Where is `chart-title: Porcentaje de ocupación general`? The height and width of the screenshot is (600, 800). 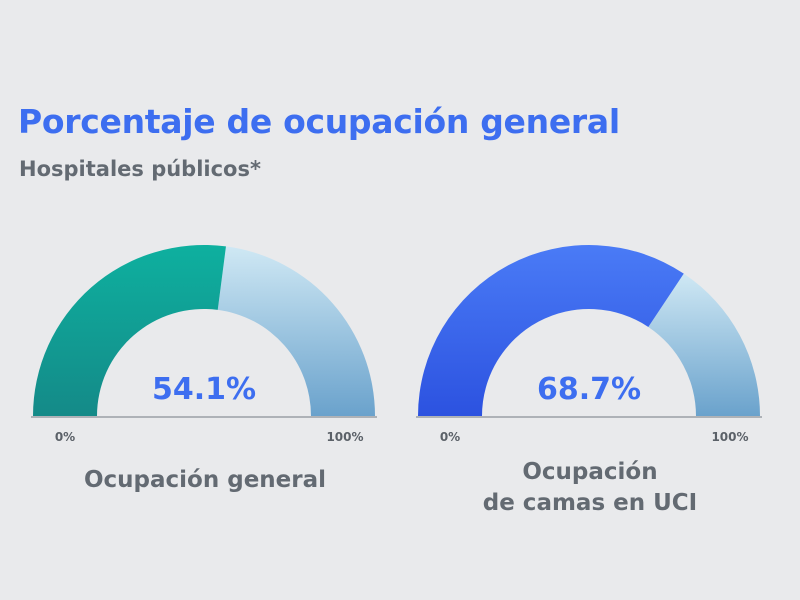 chart-title: Porcentaje de ocupación general is located at coordinates (319, 121).